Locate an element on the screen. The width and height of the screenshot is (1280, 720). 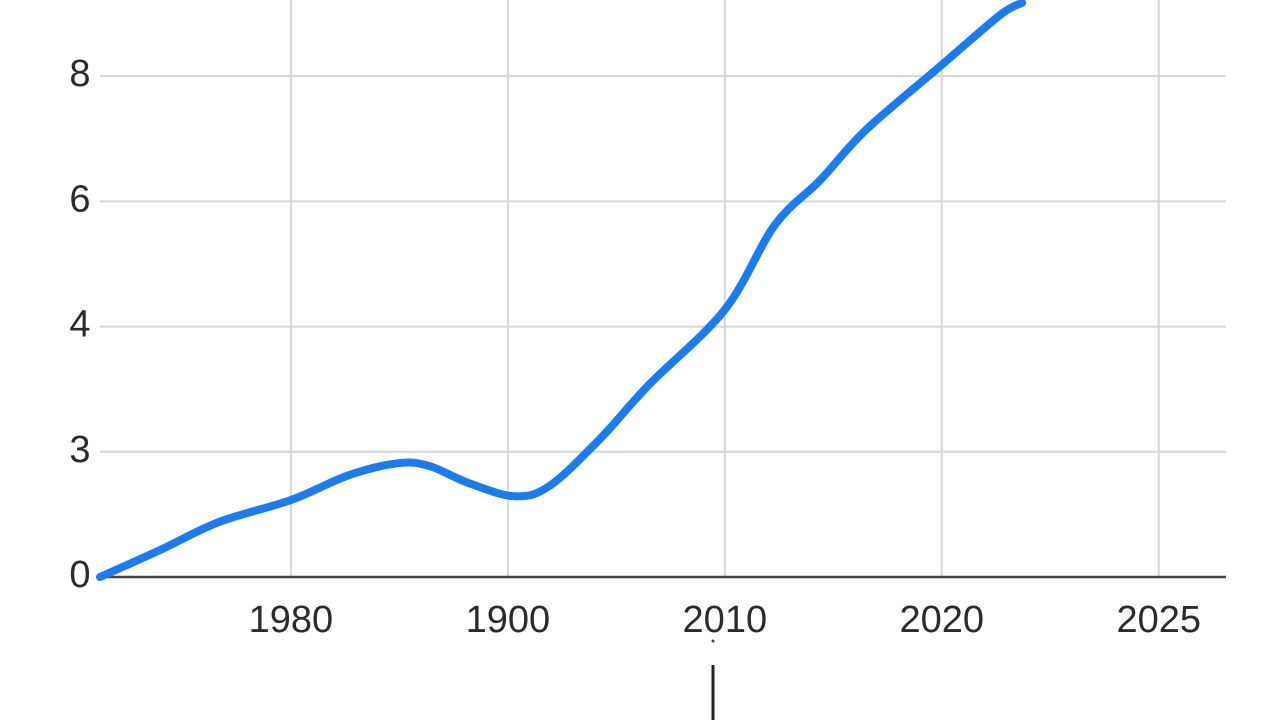
cursor-dot is located at coordinates (713, 641).